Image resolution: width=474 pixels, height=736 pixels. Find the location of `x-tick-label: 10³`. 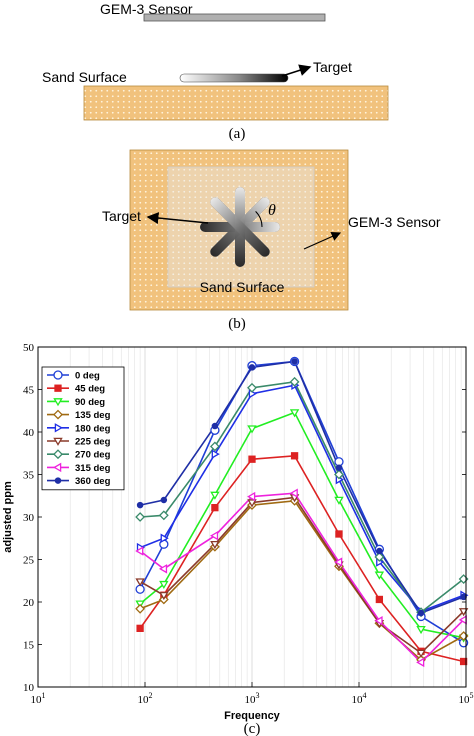

x-tick-label: 10³ is located at coordinates (252, 698).